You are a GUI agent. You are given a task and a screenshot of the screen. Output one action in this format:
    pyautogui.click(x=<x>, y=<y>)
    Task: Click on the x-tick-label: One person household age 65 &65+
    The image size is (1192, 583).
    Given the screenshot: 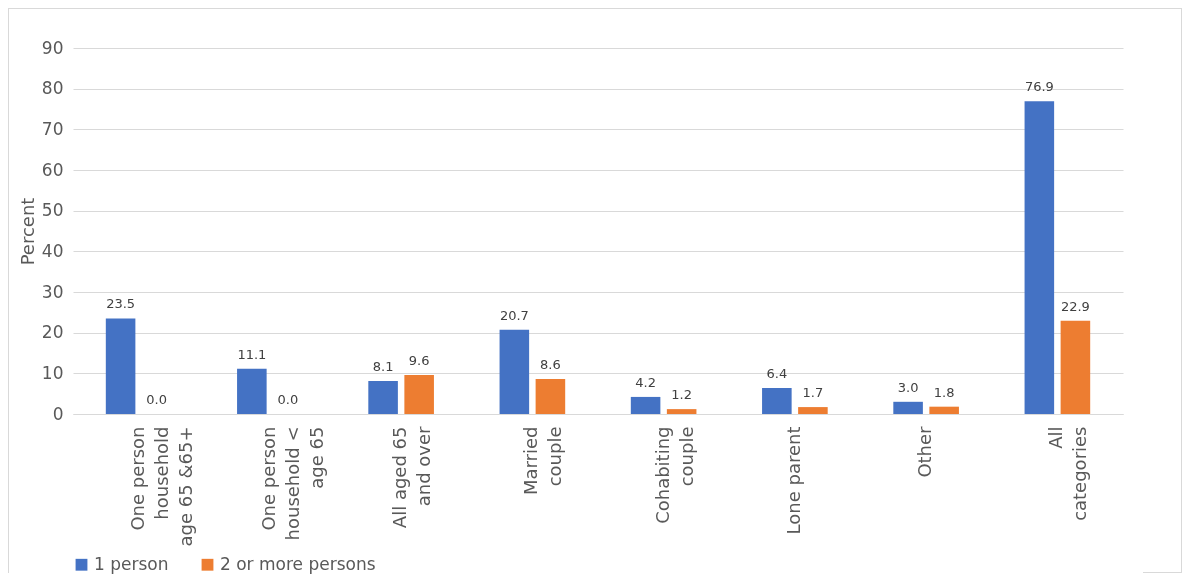 What is the action you would take?
    pyautogui.click(x=161, y=486)
    